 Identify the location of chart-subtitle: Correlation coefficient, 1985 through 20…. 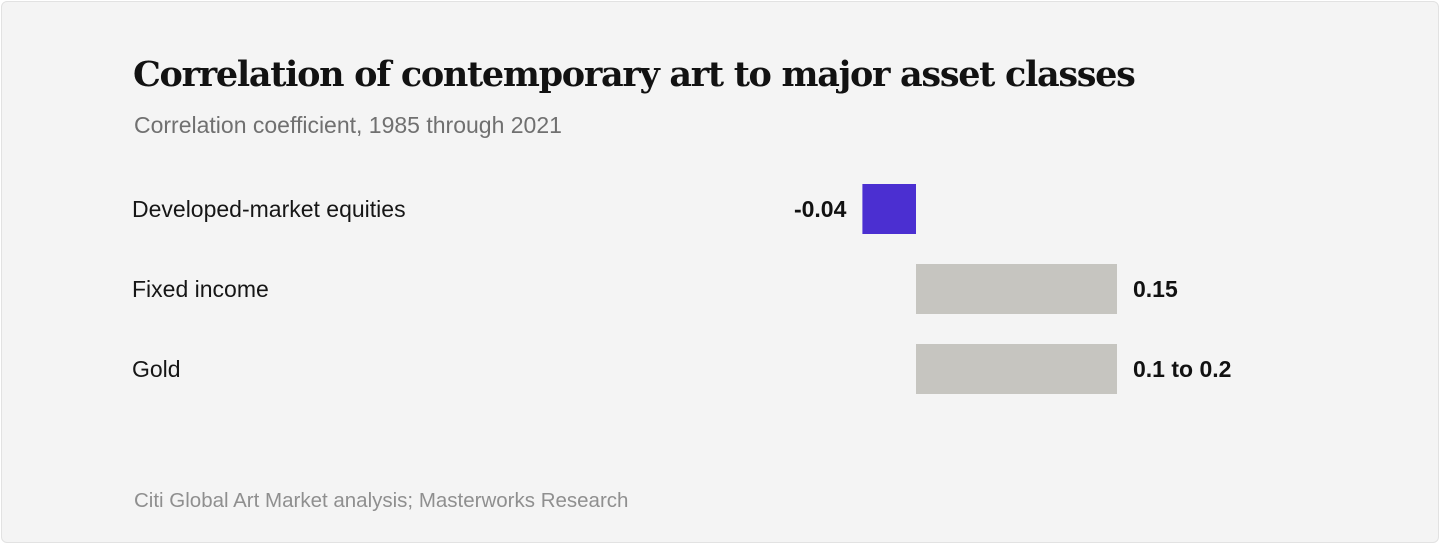
(348, 125).